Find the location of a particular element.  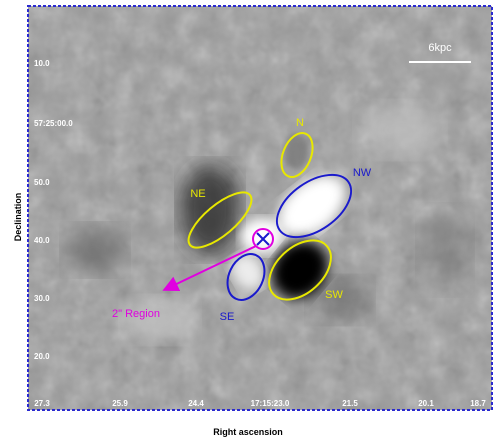

region-n-ellipse is located at coordinates (297, 155).